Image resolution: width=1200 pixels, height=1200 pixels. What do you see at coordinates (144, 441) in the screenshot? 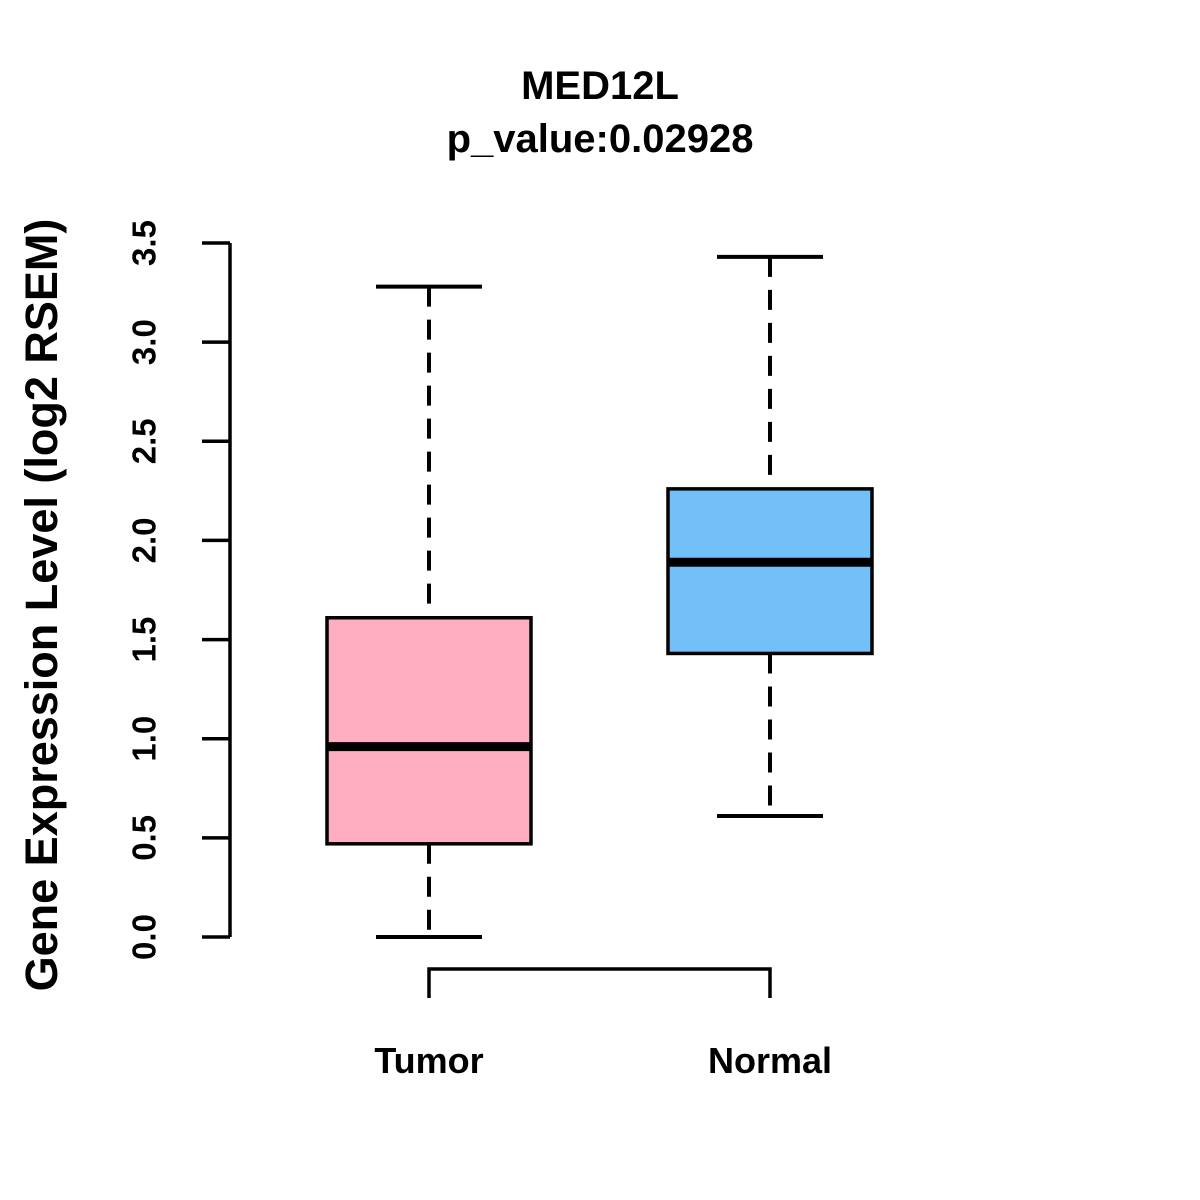
I see `y-axis-tick-label: 2.5` at bounding box center [144, 441].